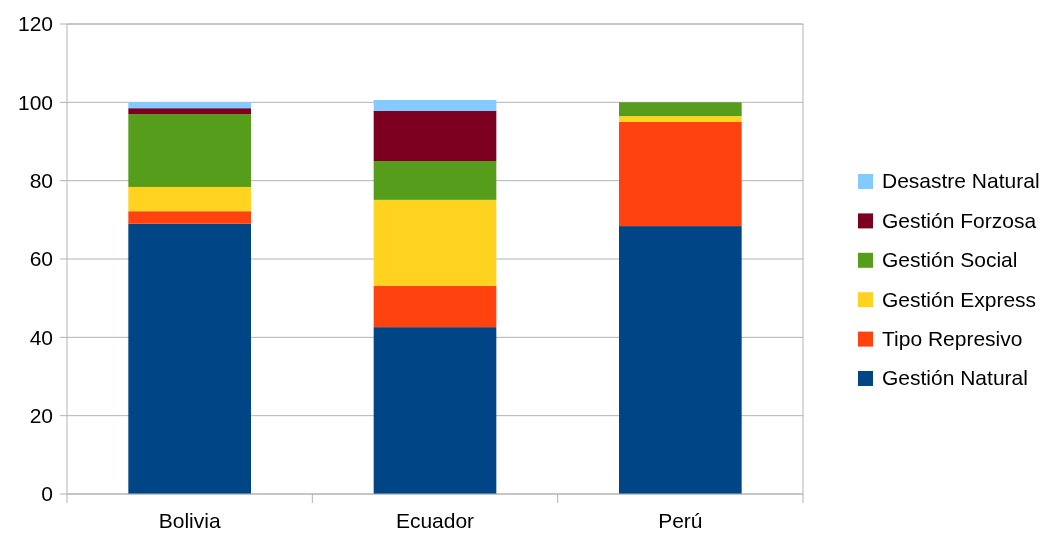 This screenshot has width=1064, height=537. Describe the element at coordinates (955, 378) in the screenshot. I see `legend-label: Gestión Natural` at that location.